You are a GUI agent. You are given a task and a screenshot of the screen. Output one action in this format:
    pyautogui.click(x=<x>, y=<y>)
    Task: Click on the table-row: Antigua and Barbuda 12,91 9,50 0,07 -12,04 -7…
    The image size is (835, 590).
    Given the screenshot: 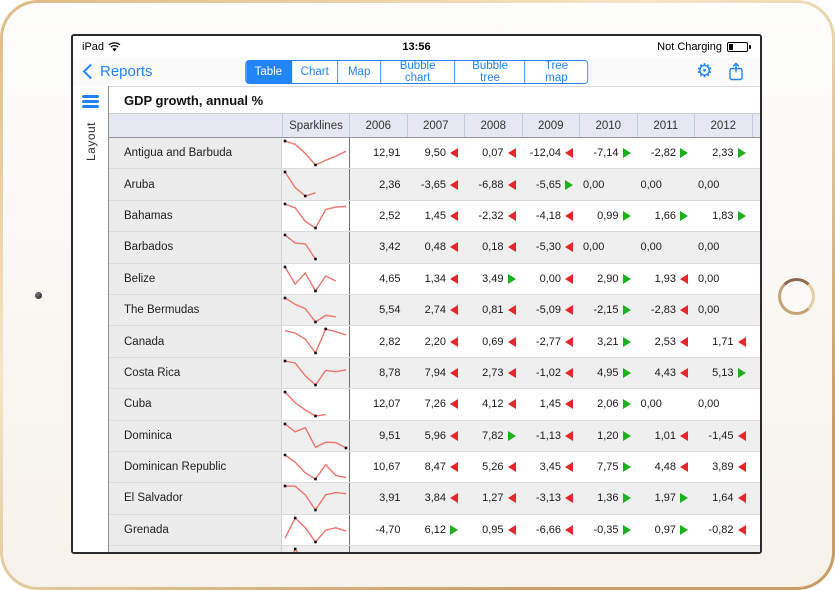 What is the action you would take?
    pyautogui.click(x=434, y=154)
    